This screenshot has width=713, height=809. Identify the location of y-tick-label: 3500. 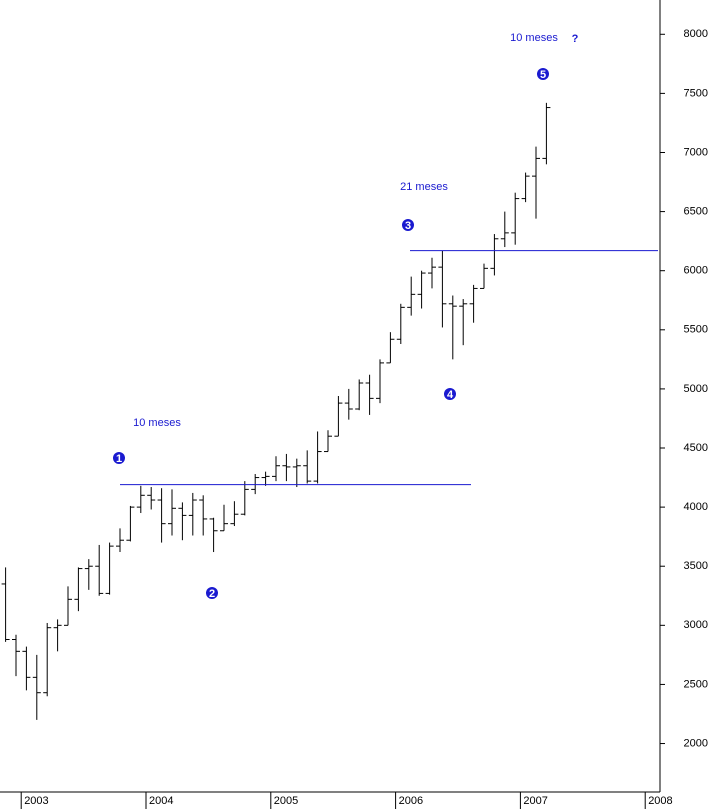
(696, 566).